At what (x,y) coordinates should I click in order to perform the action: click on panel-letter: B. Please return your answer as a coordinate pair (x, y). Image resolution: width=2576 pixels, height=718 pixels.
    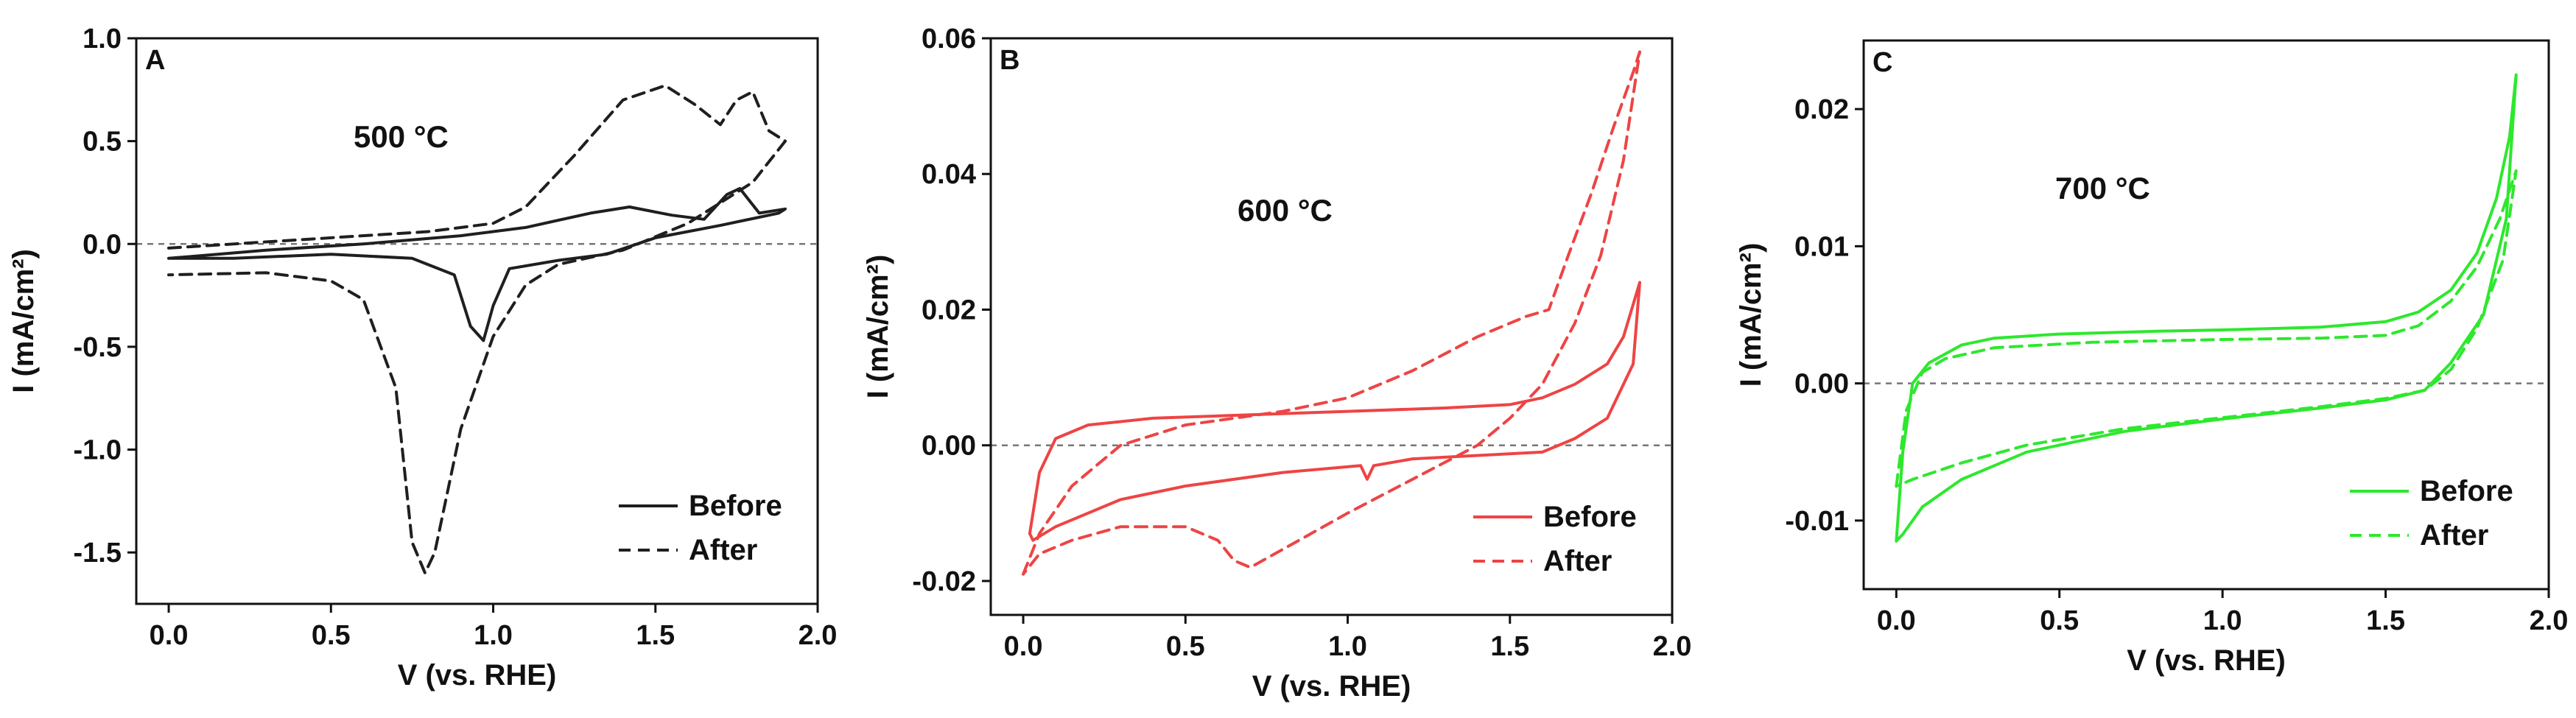
    Looking at the image, I should click on (1009, 60).